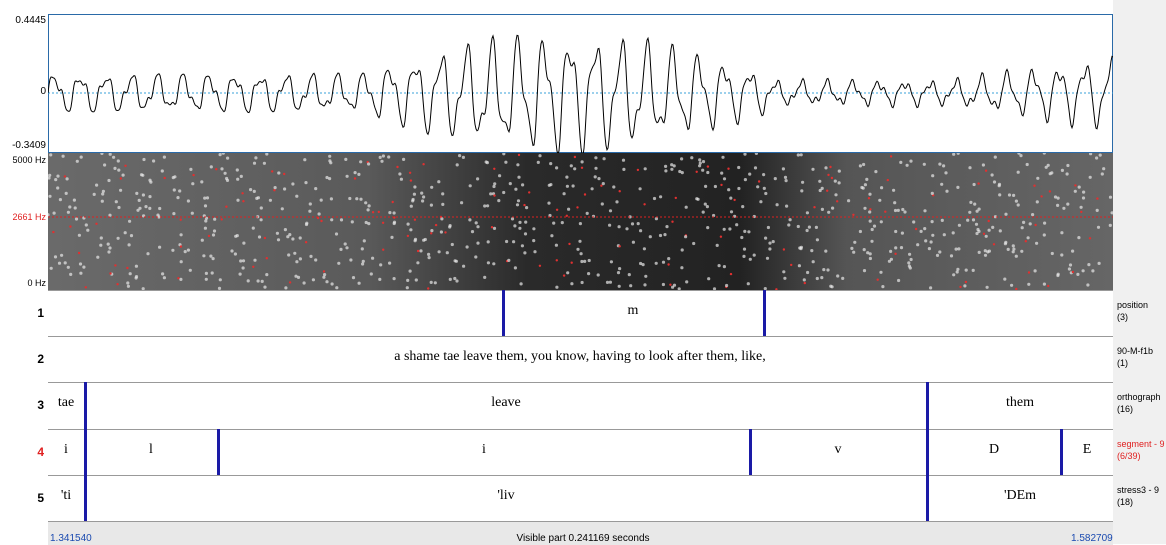 This screenshot has width=1166, height=545. What do you see at coordinates (40, 359) in the screenshot?
I see `tier-number: 2` at bounding box center [40, 359].